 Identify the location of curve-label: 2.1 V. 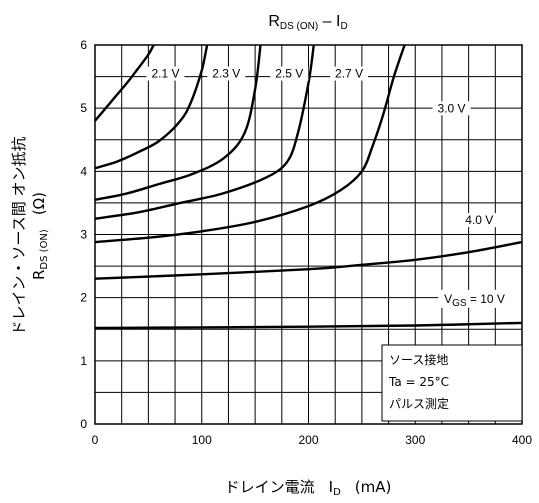
(165, 74).